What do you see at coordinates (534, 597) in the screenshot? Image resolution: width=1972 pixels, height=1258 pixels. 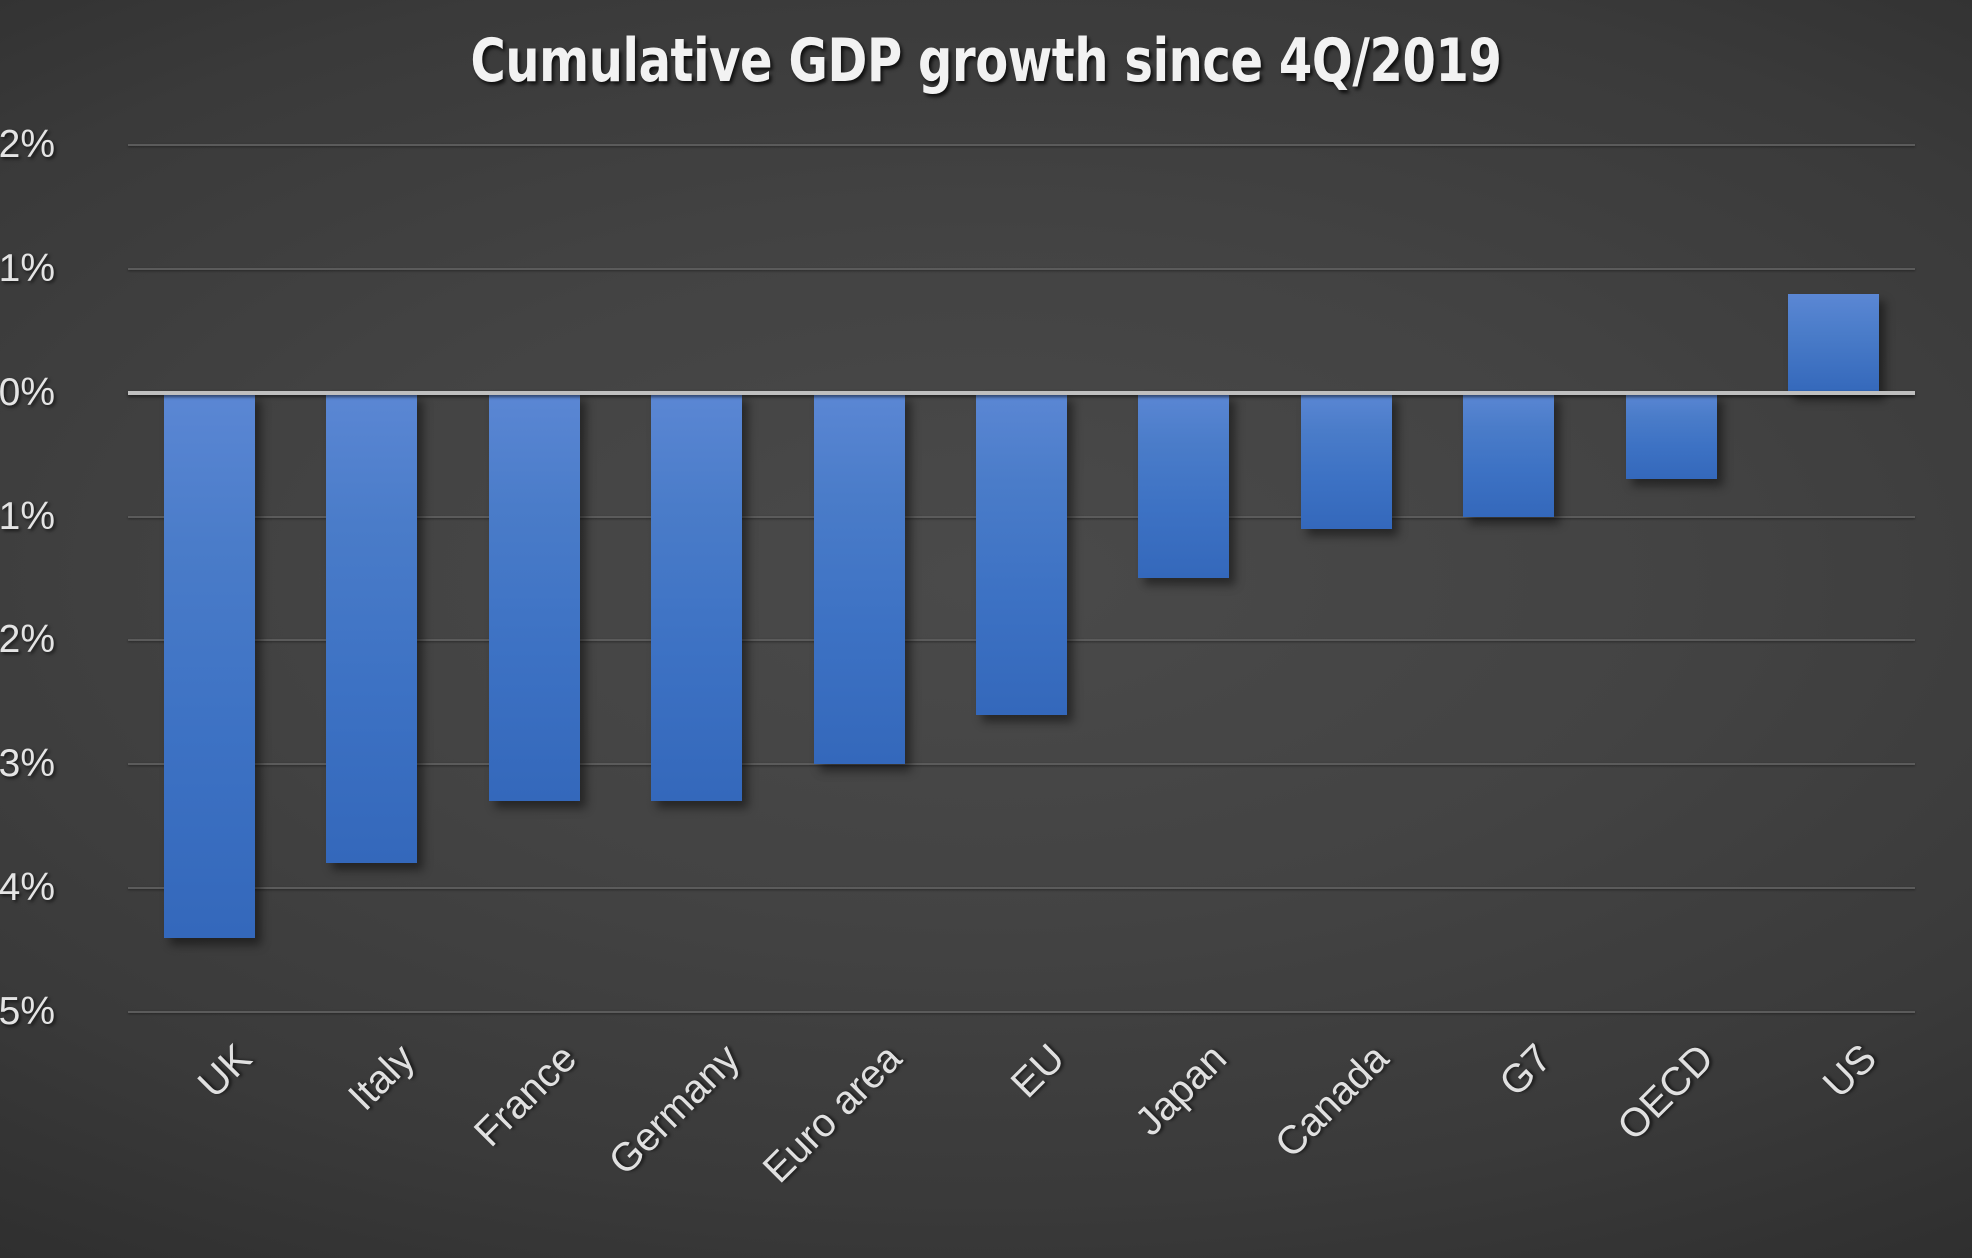 I see `bar-france` at bounding box center [534, 597].